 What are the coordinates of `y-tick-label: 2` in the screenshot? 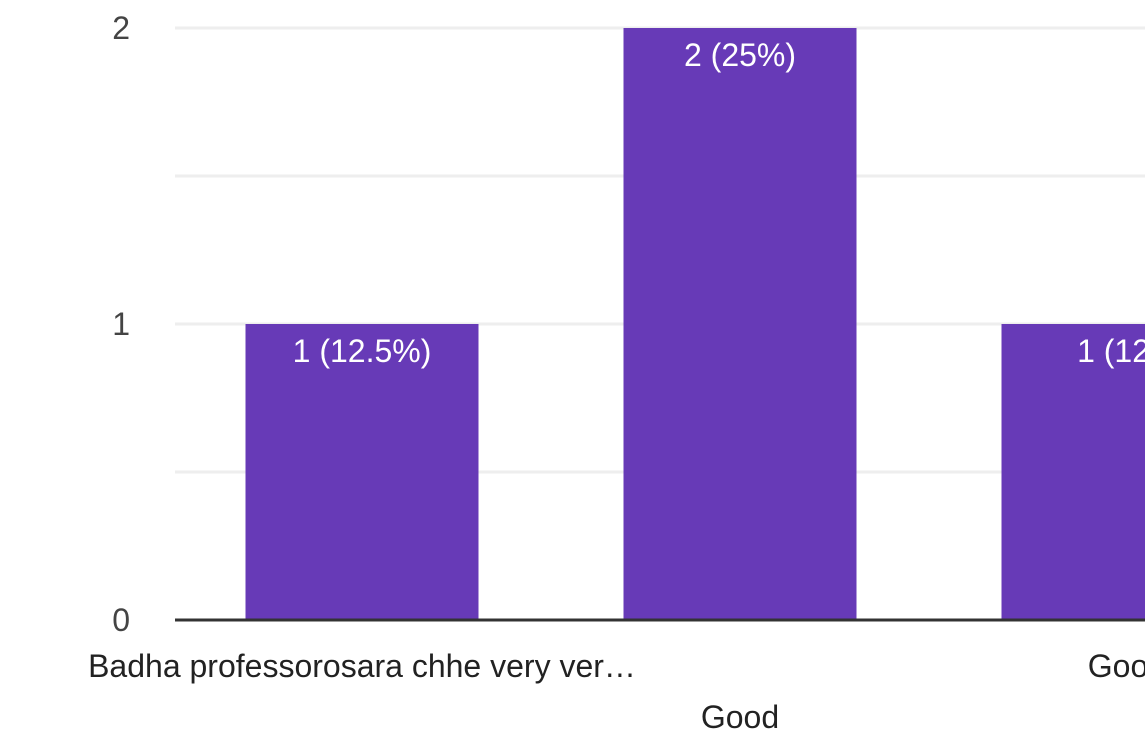 It's located at (121, 28).